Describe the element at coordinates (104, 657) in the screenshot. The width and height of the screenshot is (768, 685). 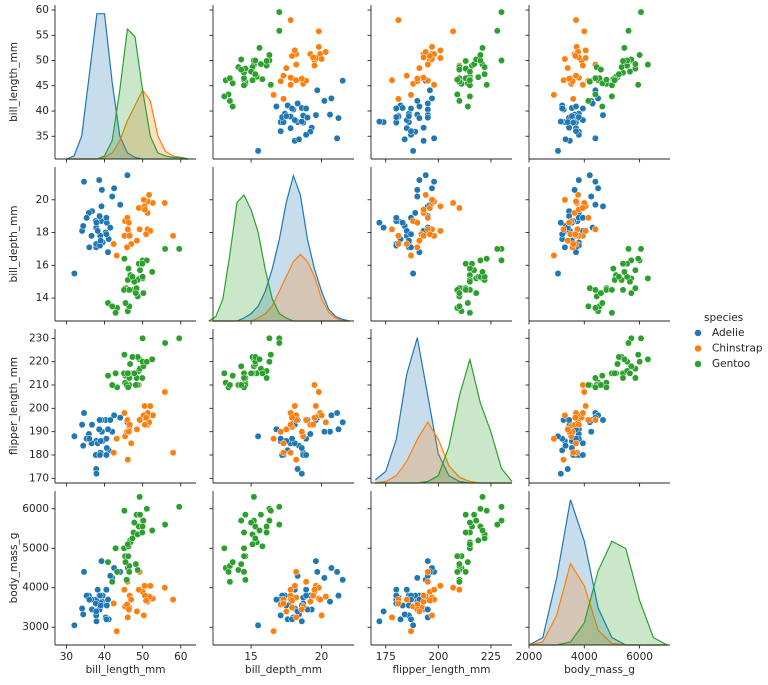
I see `x-tick-label: 40` at that location.